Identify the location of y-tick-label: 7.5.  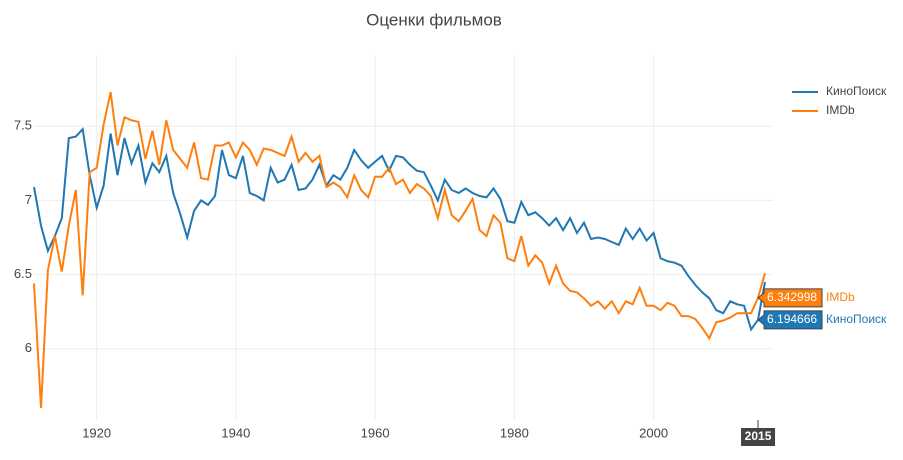
(23, 125).